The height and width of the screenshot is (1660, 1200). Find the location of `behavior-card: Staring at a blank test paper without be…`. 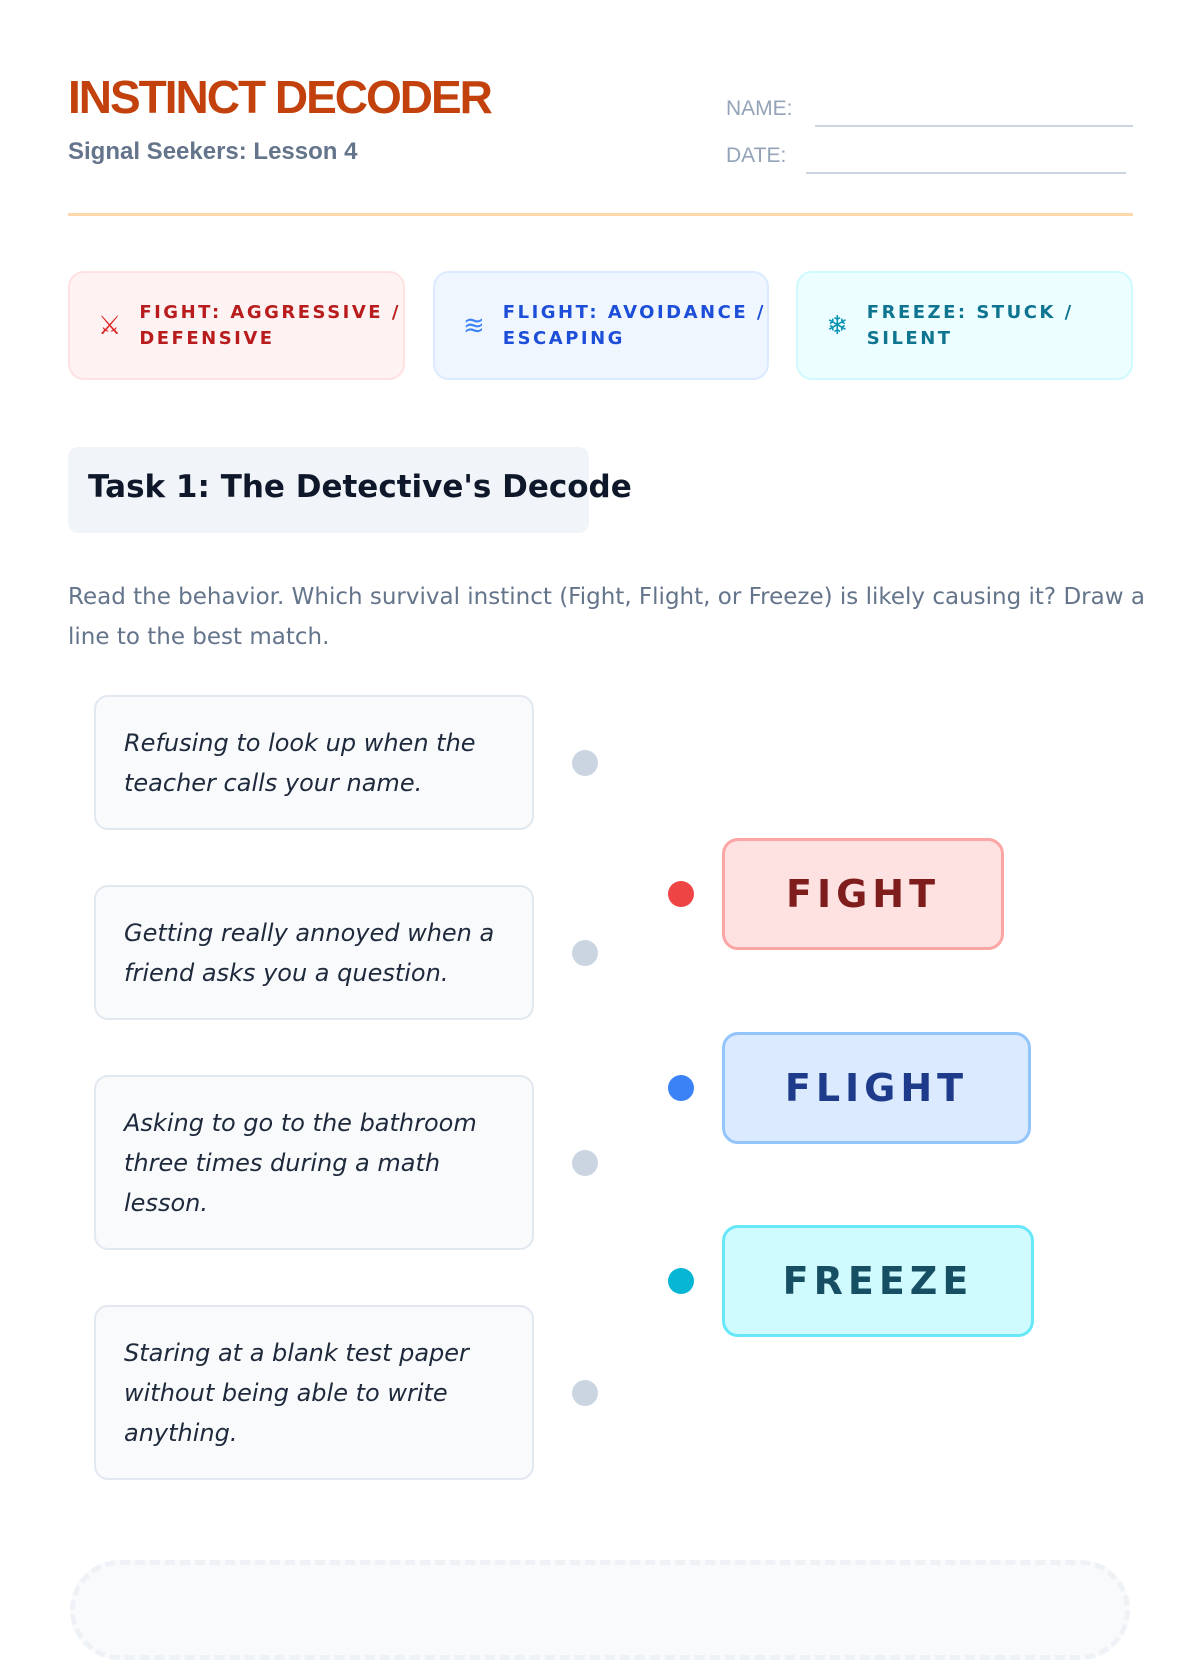

behavior-card: Staring at a blank test paper without be… is located at coordinates (314, 1392).